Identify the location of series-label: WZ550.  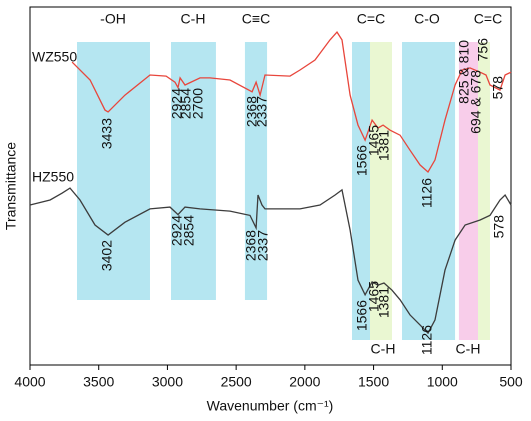
(54, 57).